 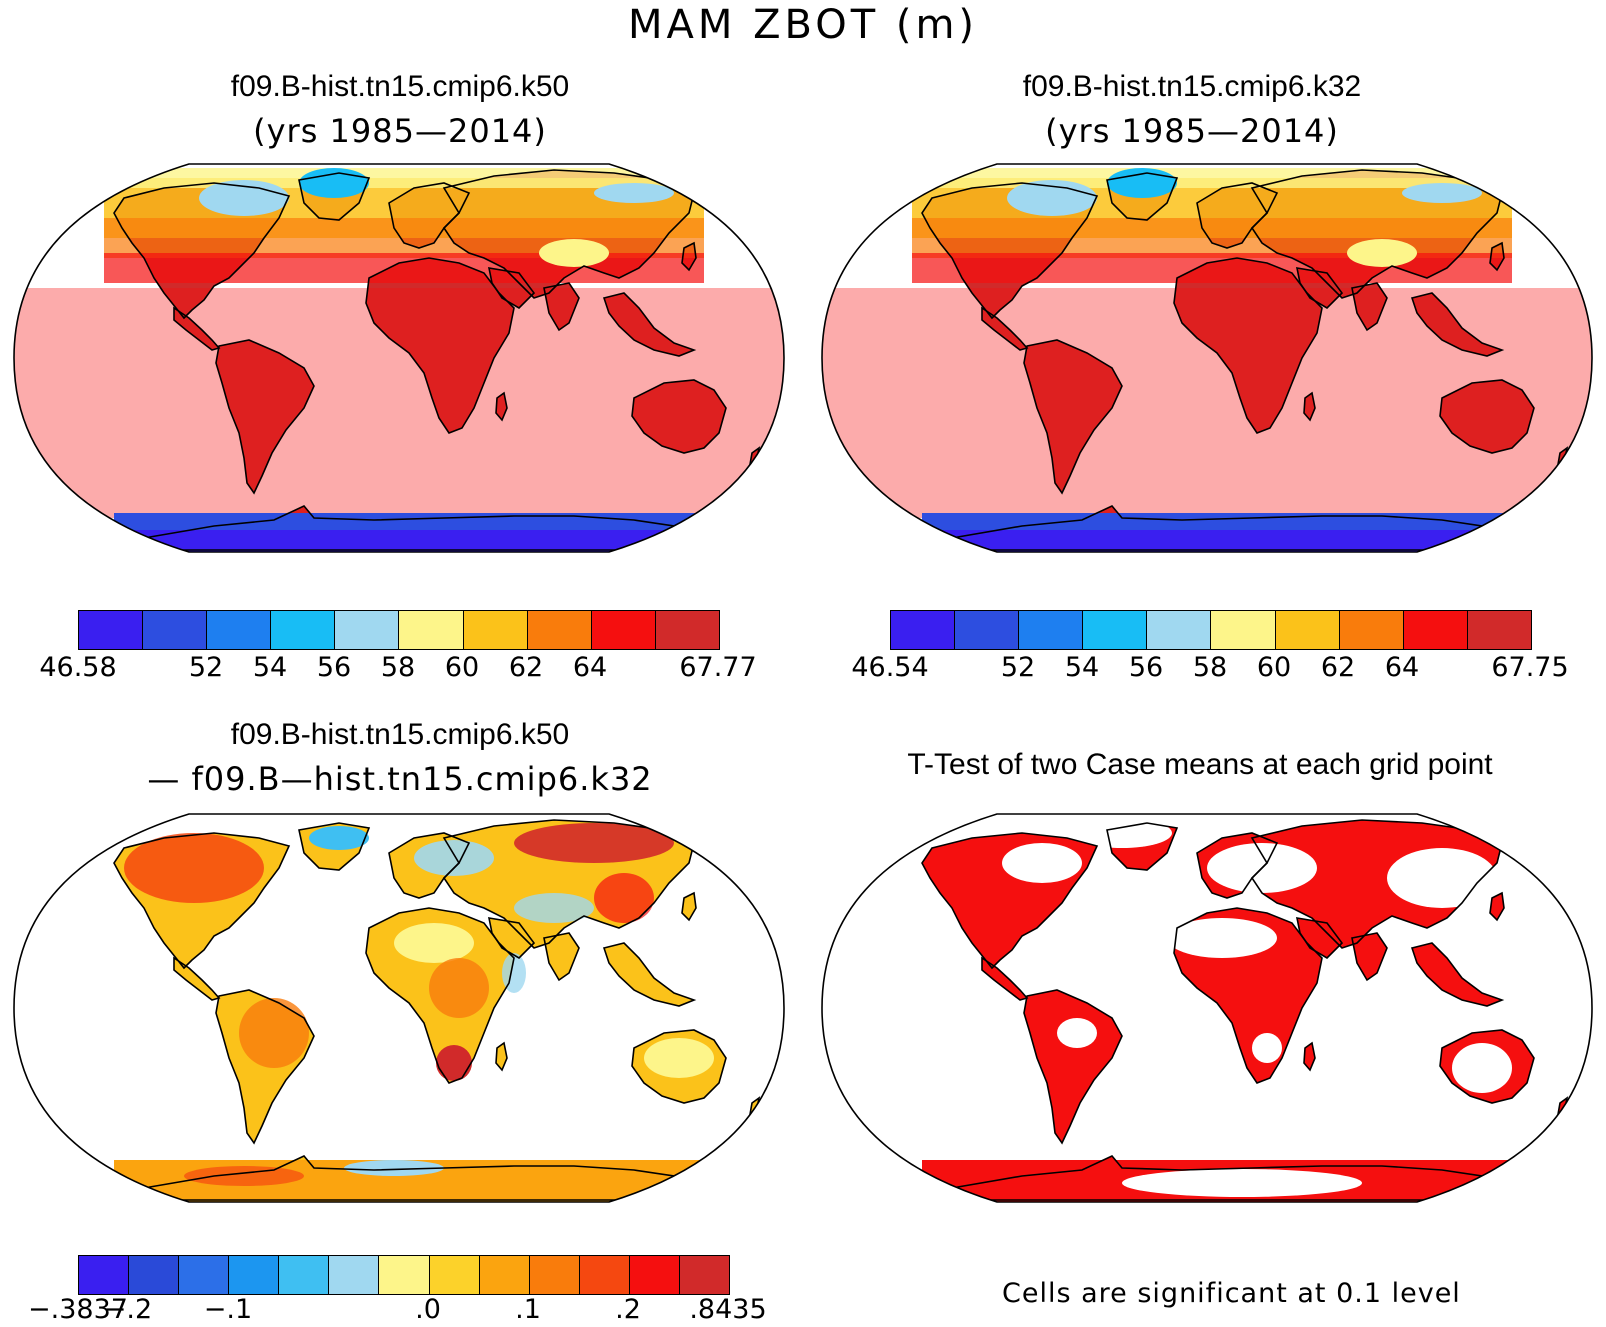 What do you see at coordinates (1402, 667) in the screenshot?
I see `colorbar-b-tick-label: 64` at bounding box center [1402, 667].